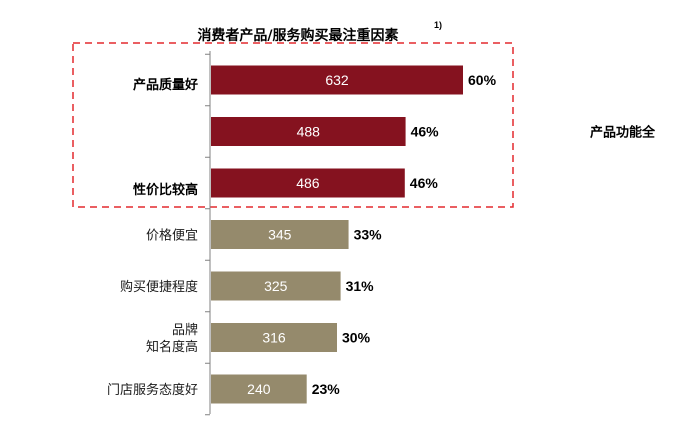  I want to click on category-label: 购买便捷程度, so click(159, 287).